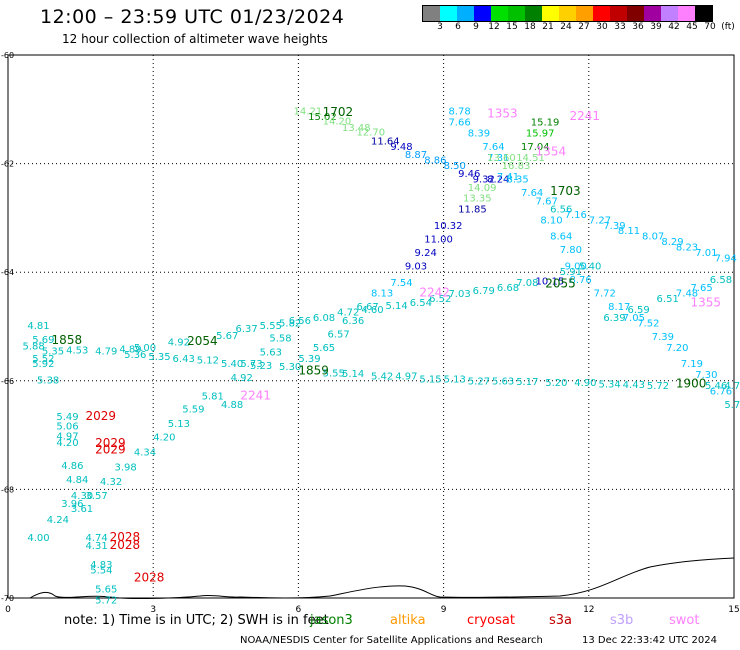 The width and height of the screenshot is (740, 650). Describe the element at coordinates (334, 373) in the screenshot. I see `swh-value-label: 5.55` at that location.